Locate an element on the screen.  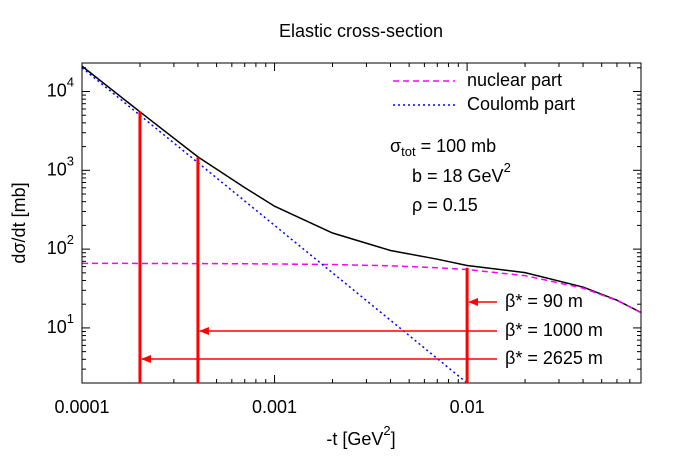
parameter-subscript: tot is located at coordinates (408, 151).